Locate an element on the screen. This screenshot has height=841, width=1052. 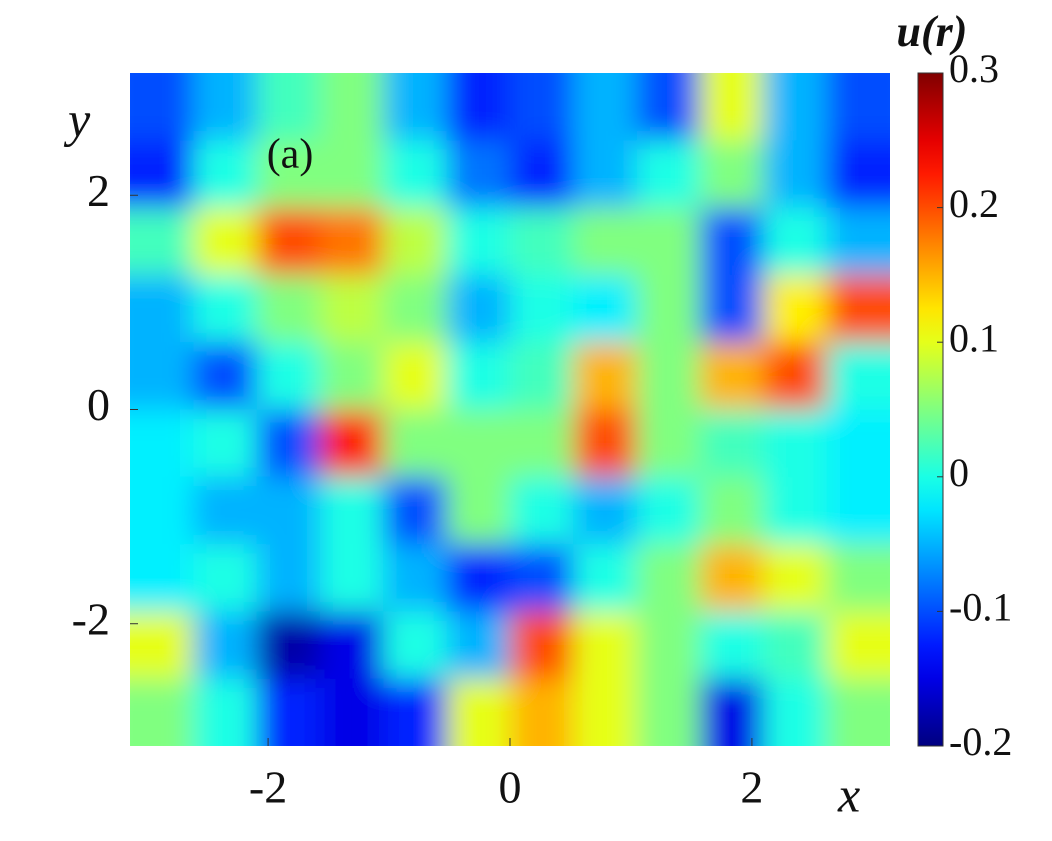
colorbar-tick-label: 0.1 is located at coordinates (974, 337).